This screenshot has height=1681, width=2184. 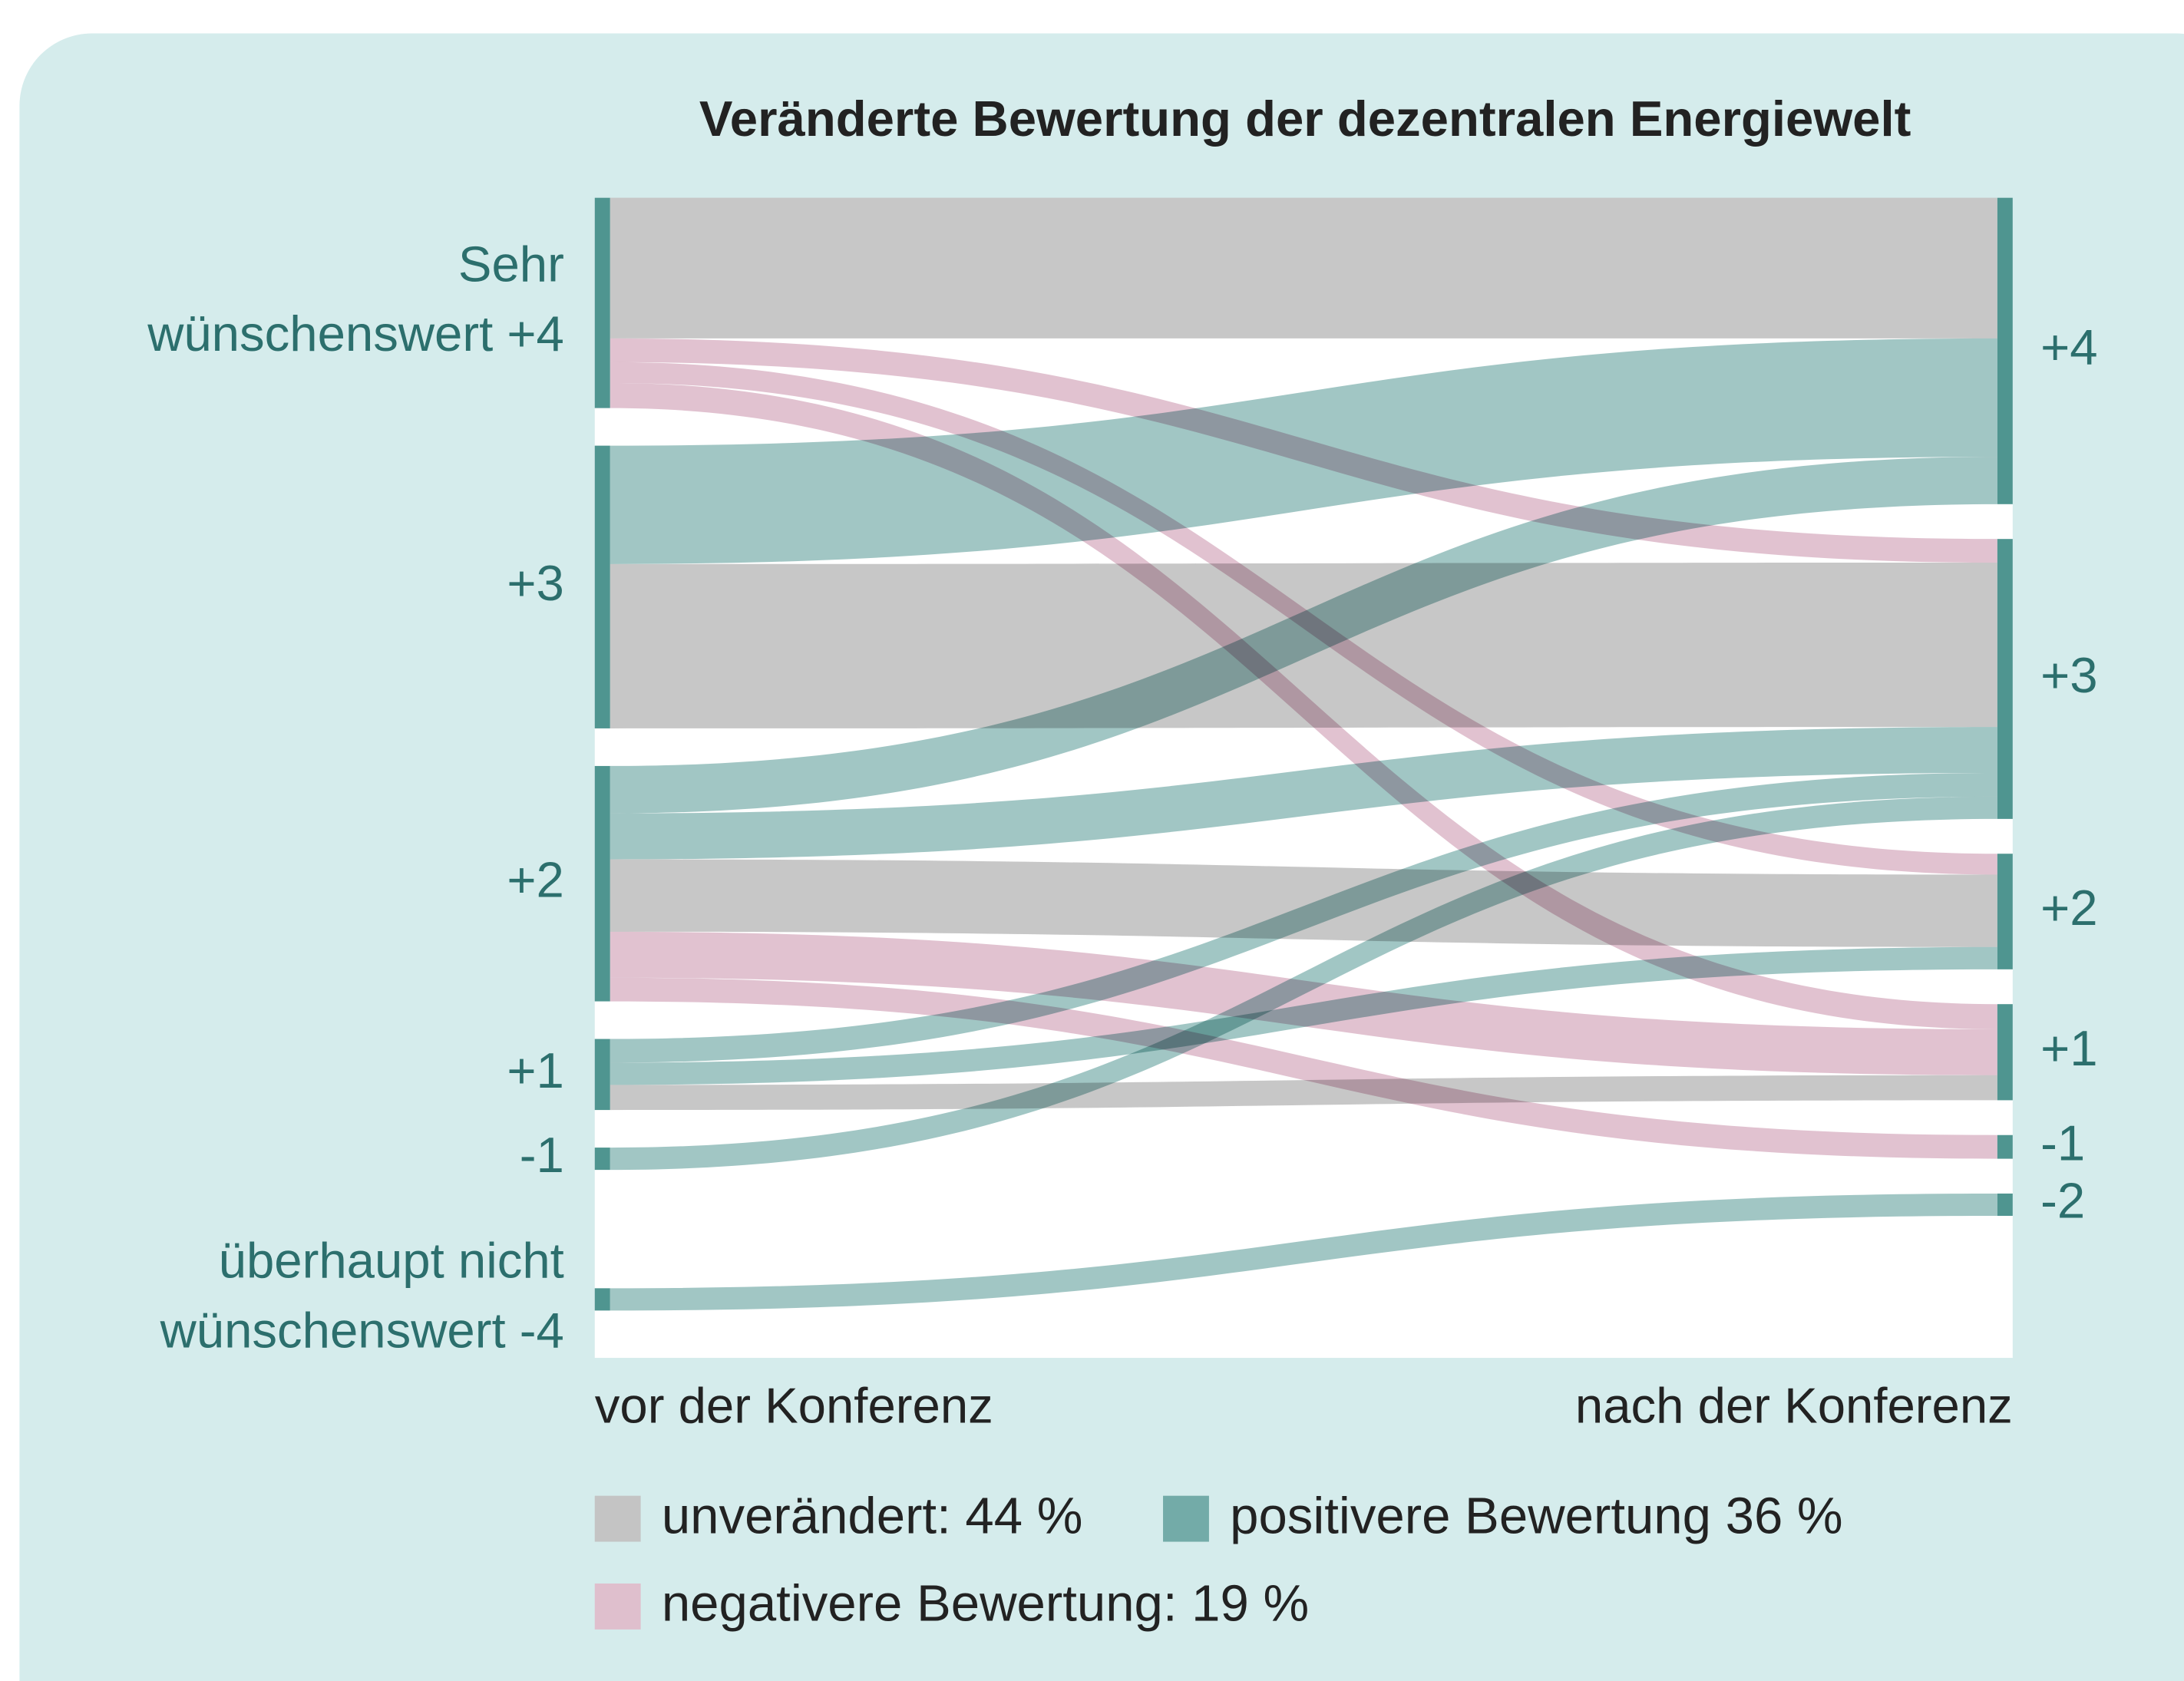 I want to click on node-label: +4, so click(x=2068, y=347).